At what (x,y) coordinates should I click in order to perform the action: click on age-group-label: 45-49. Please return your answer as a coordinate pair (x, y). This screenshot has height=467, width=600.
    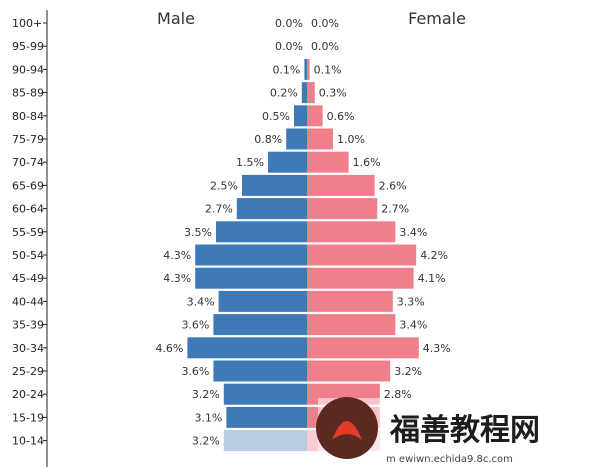
    Looking at the image, I should click on (28, 278).